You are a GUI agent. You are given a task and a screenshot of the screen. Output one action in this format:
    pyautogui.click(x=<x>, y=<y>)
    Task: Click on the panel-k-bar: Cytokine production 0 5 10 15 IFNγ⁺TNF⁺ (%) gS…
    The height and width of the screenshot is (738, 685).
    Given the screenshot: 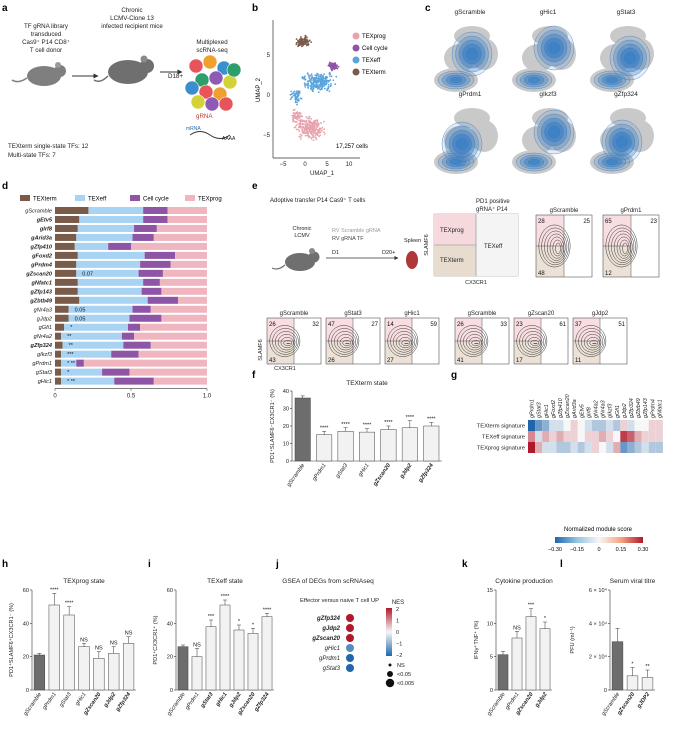 What is the action you would take?
    pyautogui.click(x=513, y=647)
    